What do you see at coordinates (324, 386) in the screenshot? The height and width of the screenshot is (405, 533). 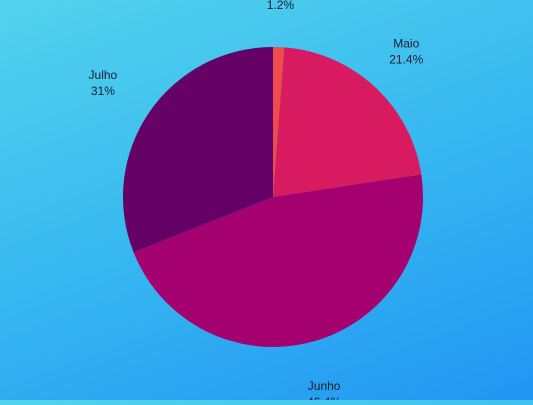 I see `slice-label-junho: Junho` at bounding box center [324, 386].